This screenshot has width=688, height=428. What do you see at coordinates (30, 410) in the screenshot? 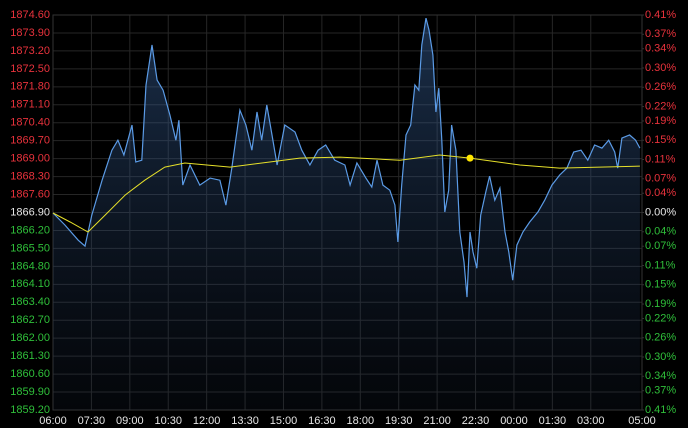
I see `y-tick-label: 1859.20` at bounding box center [30, 410].